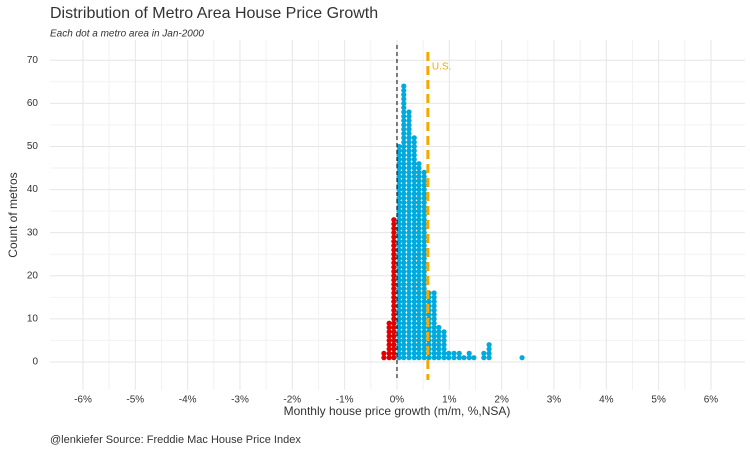 The width and height of the screenshot is (750, 450). I want to click on chart-subtitle: Each dot a metro area in Jan-2000, so click(127, 34).